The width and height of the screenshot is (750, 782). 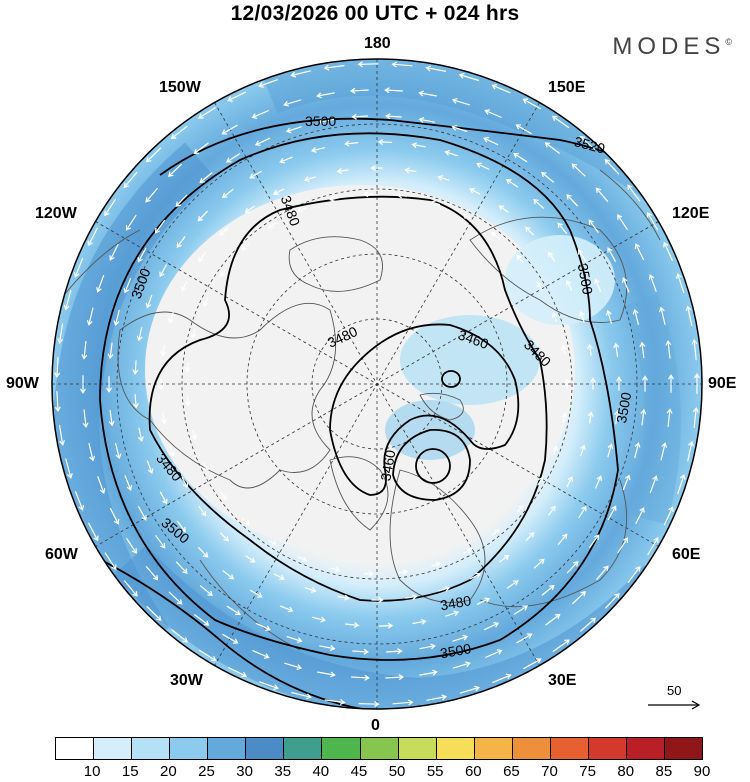 What do you see at coordinates (473, 771) in the screenshot?
I see `colorbar-tick-label: 60` at bounding box center [473, 771].